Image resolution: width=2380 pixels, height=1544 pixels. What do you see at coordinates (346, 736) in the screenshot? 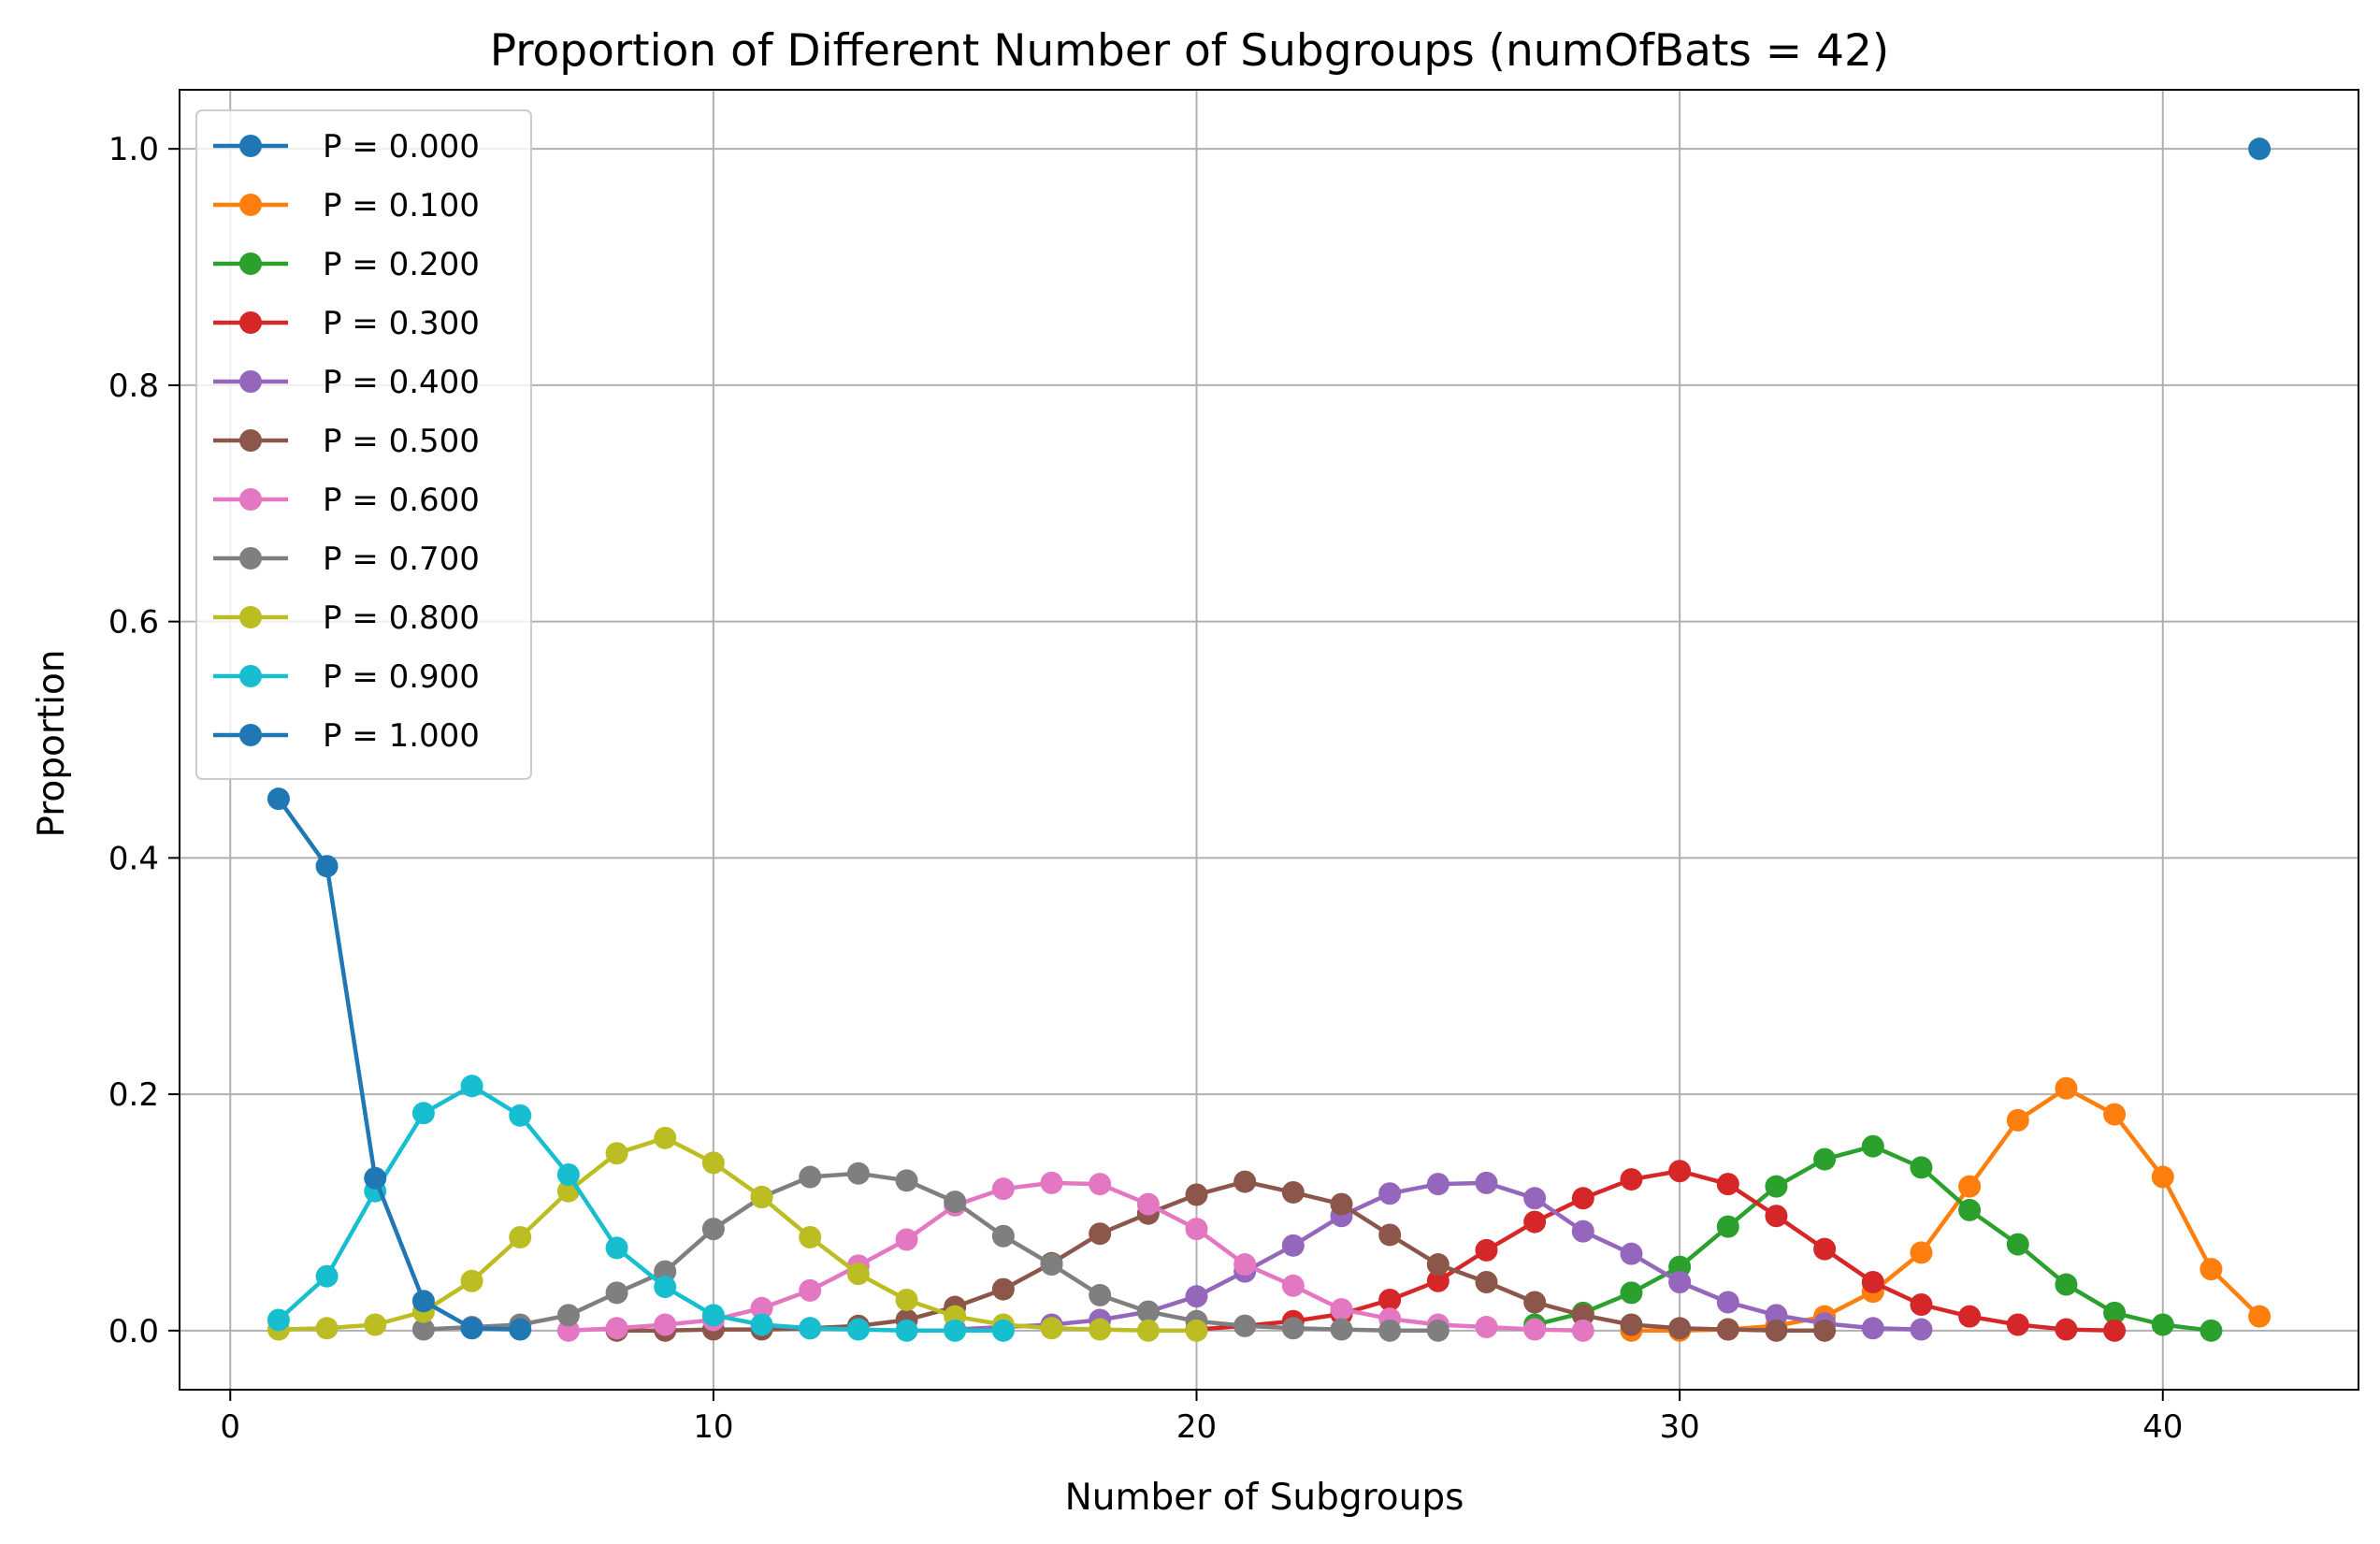
I see `legend-item: P = 1.000` at bounding box center [346, 736].